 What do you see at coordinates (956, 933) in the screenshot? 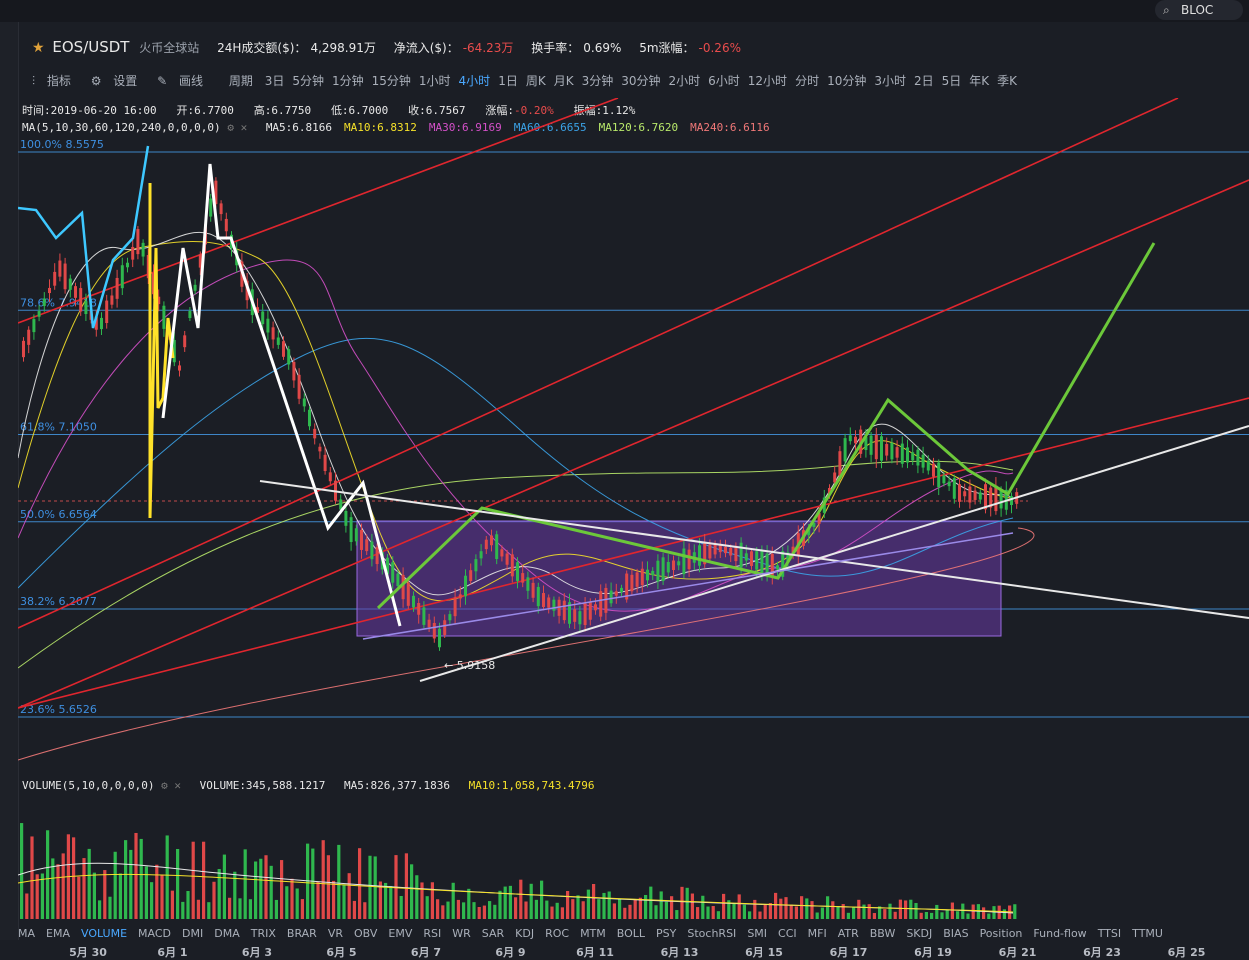
I see `tab-bias: BIAS` at bounding box center [956, 933].